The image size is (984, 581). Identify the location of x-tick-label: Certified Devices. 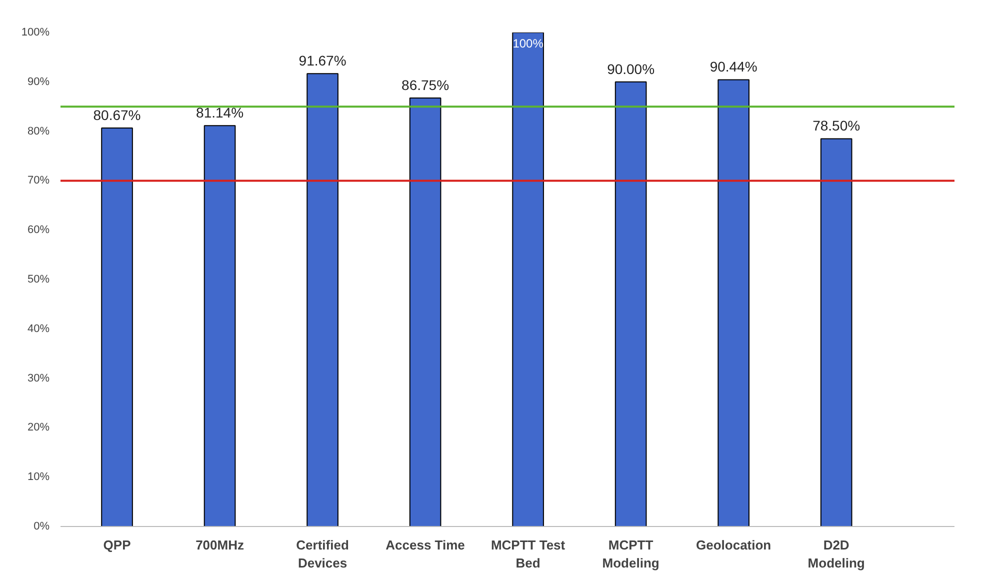
(322, 554).